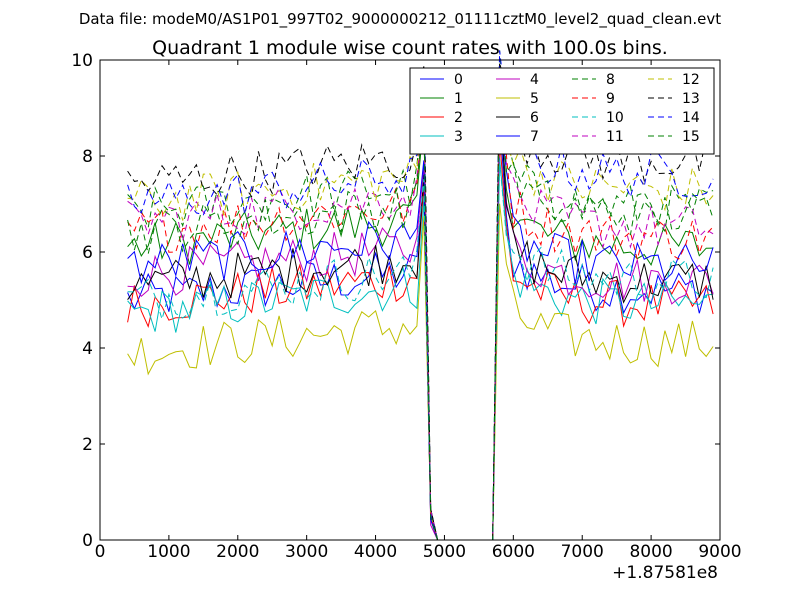 The width and height of the screenshot is (800, 600). Describe the element at coordinates (610, 99) in the screenshot. I see `legend-label-9: 9` at that location.